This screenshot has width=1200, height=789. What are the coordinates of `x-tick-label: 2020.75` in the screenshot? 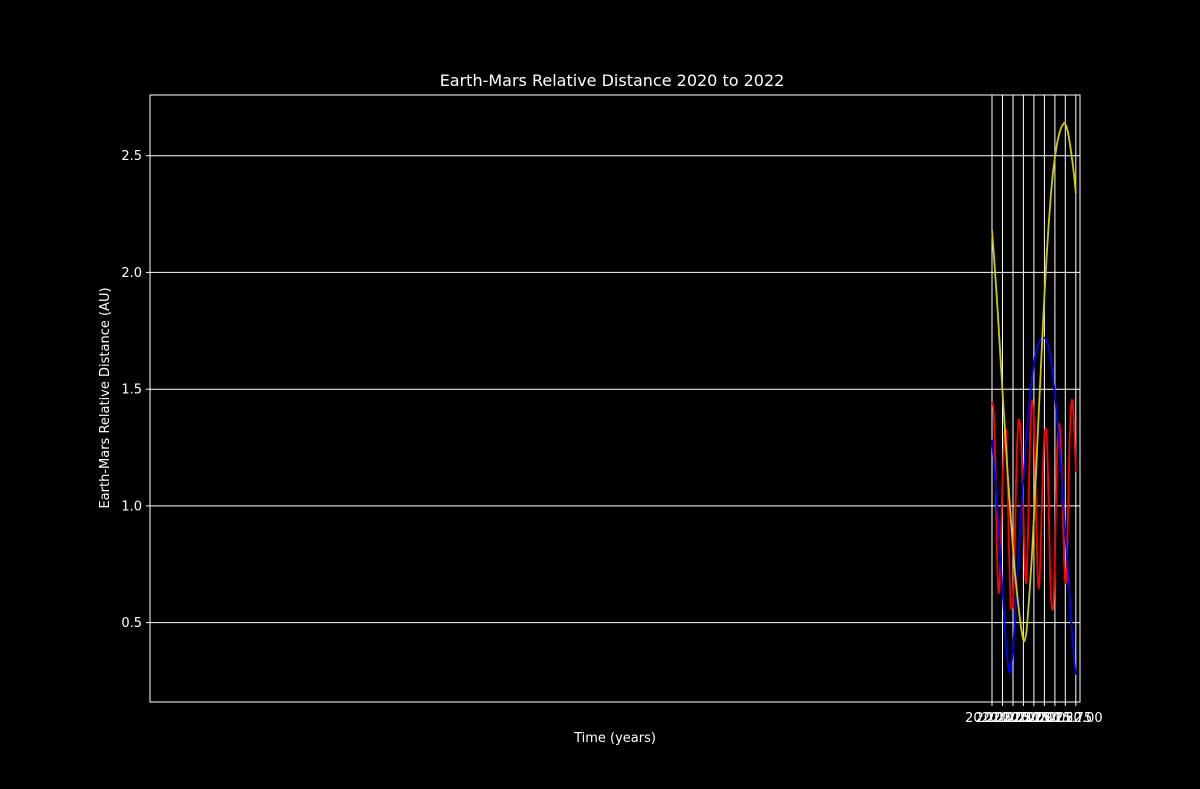 It's located at (1024, 718).